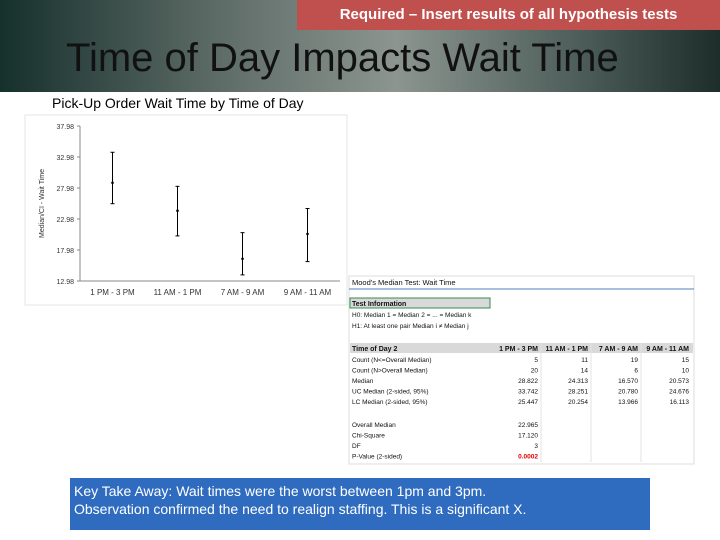 This screenshot has width=720, height=540. Describe the element at coordinates (528, 425) in the screenshot. I see `stat-value: 22.965` at that location.